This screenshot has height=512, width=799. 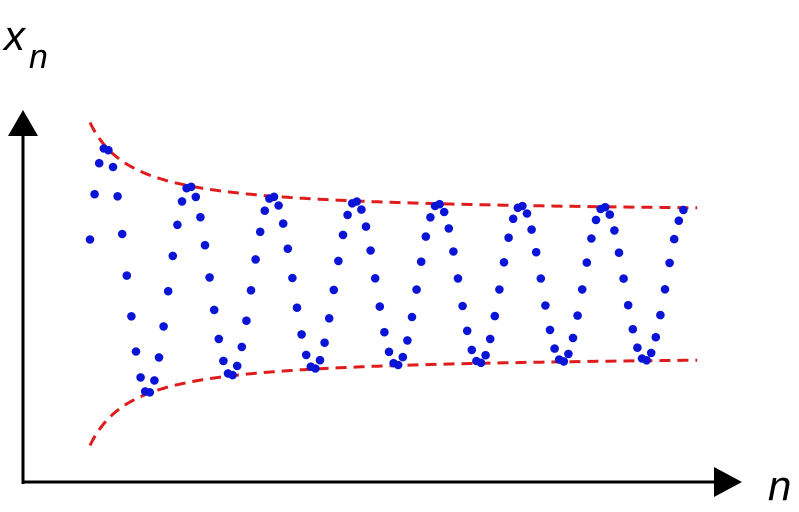 I want to click on upper-envelope, so click(x=393, y=165).